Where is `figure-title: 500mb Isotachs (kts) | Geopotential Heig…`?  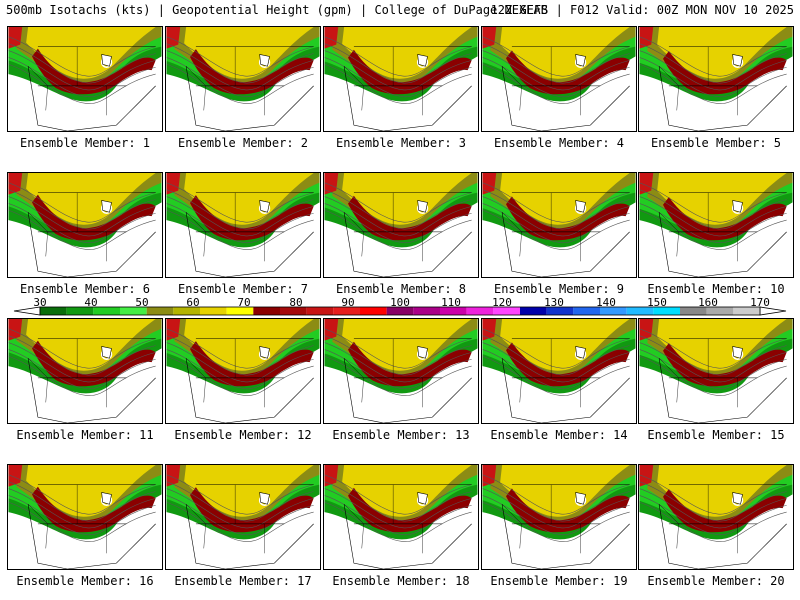 figure-title: 500mb Isotachs (kts) | Geopotential Heig… is located at coordinates (277, 10).